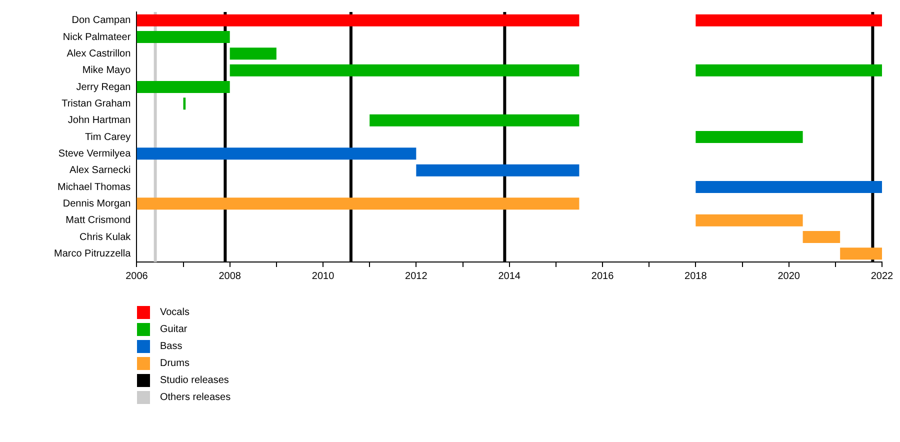 This screenshot has width=900, height=442. Describe the element at coordinates (97, 37) in the screenshot. I see `y-tick-label: Nick Palmateer` at that location.